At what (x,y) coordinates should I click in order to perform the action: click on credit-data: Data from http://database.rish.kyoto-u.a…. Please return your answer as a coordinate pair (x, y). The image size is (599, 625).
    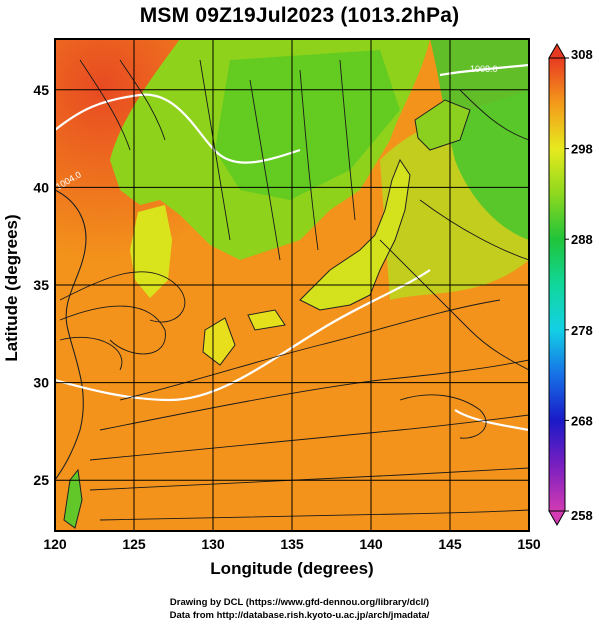
    Looking at the image, I should click on (299, 615).